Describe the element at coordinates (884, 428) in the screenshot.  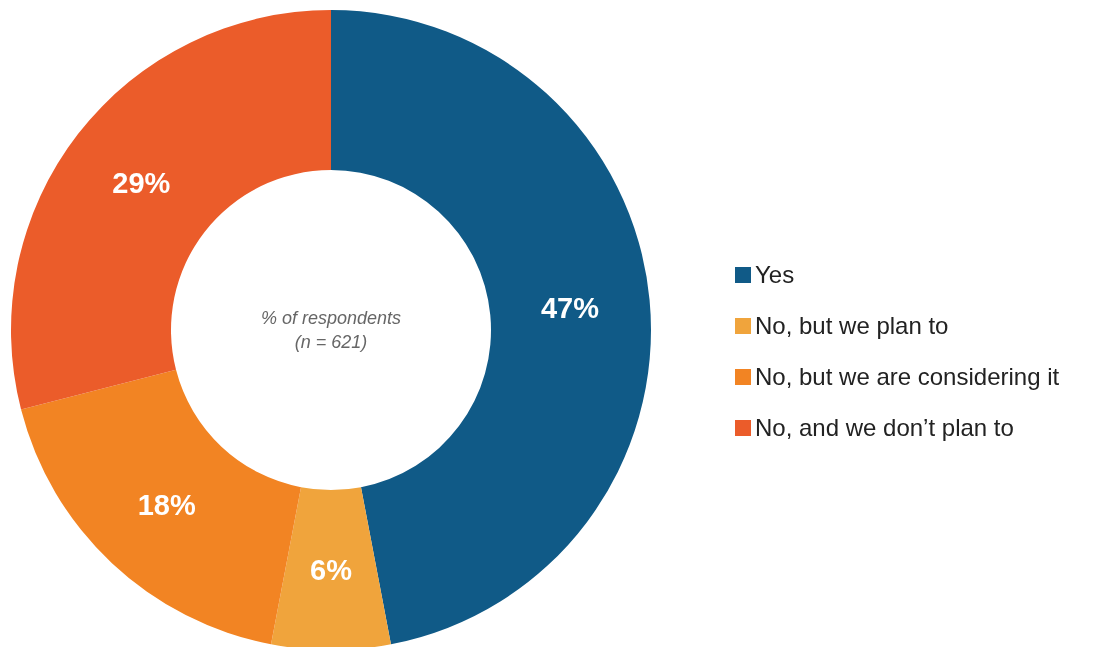
I see `legend-label: No, and we don’t plan to` at that location.